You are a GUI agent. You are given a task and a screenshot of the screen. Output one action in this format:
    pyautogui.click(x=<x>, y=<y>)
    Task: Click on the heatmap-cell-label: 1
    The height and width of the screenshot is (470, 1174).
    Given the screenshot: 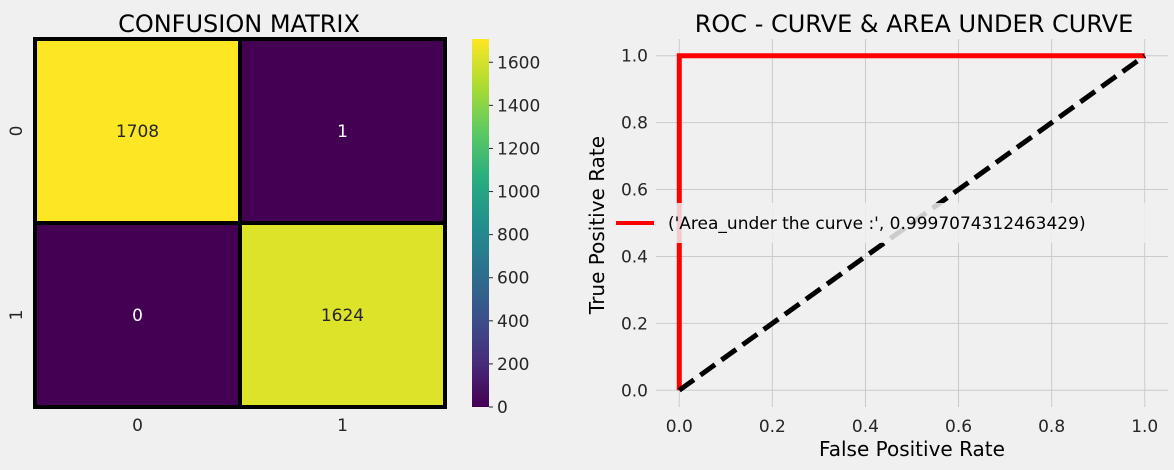 What is the action you would take?
    pyautogui.click(x=342, y=132)
    